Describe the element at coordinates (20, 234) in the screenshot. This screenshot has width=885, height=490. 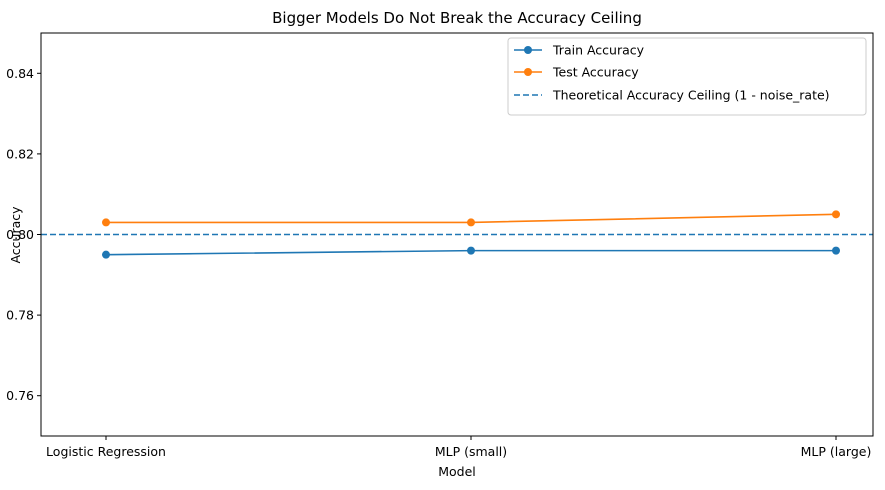
I see `y-tick-label: 0.80` at that location.